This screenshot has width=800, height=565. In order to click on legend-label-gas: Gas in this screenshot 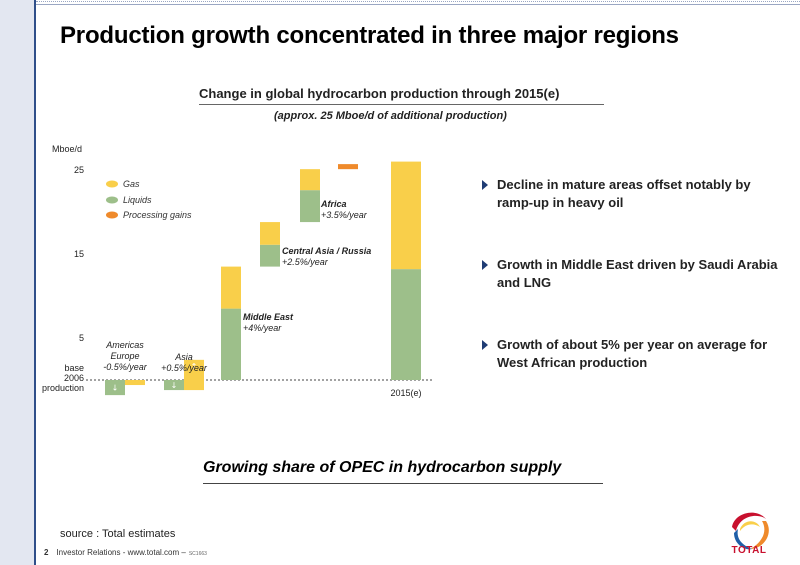, I will do `click(131, 184)`.